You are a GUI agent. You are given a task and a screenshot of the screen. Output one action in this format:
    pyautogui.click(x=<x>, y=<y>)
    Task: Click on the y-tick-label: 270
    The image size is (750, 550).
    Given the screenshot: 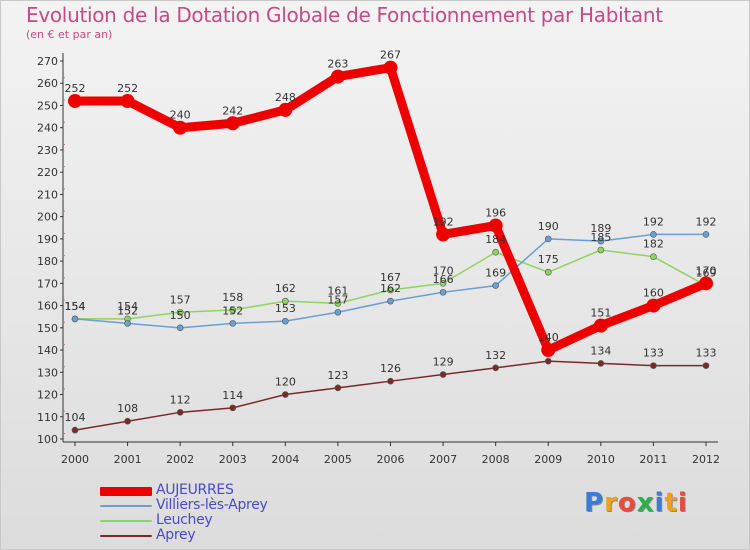 What is the action you would take?
    pyautogui.click(x=47, y=61)
    